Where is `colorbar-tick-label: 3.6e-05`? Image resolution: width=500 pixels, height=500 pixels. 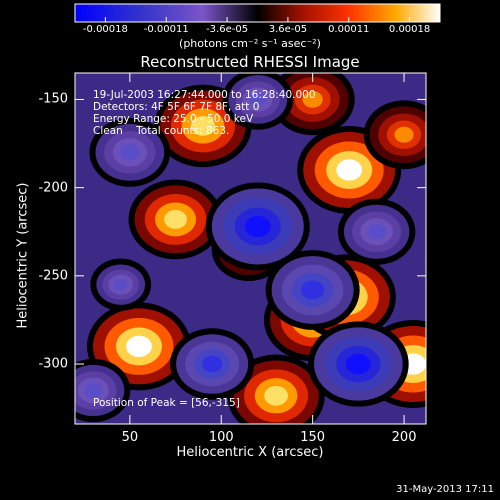
colorbar-tick-label: 3.6e-05 is located at coordinates (288, 29).